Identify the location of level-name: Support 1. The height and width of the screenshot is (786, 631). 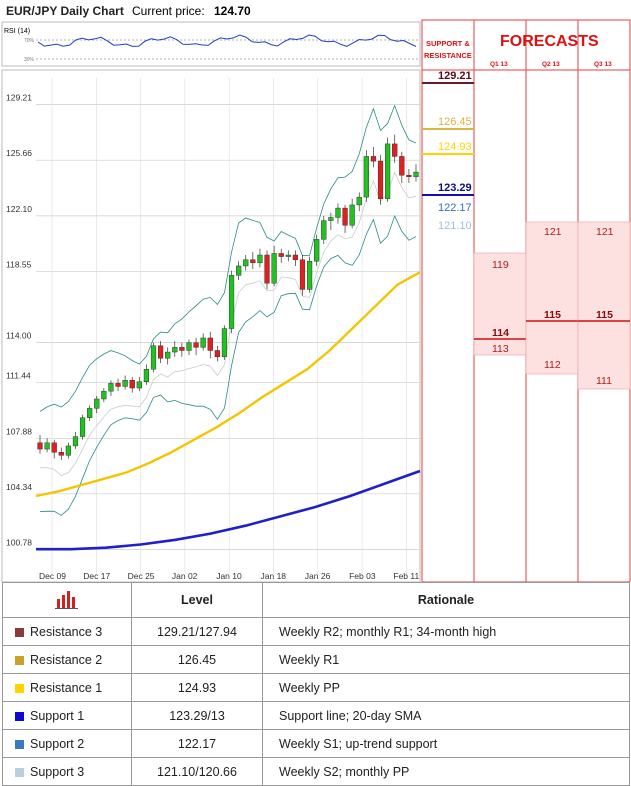
(57, 715).